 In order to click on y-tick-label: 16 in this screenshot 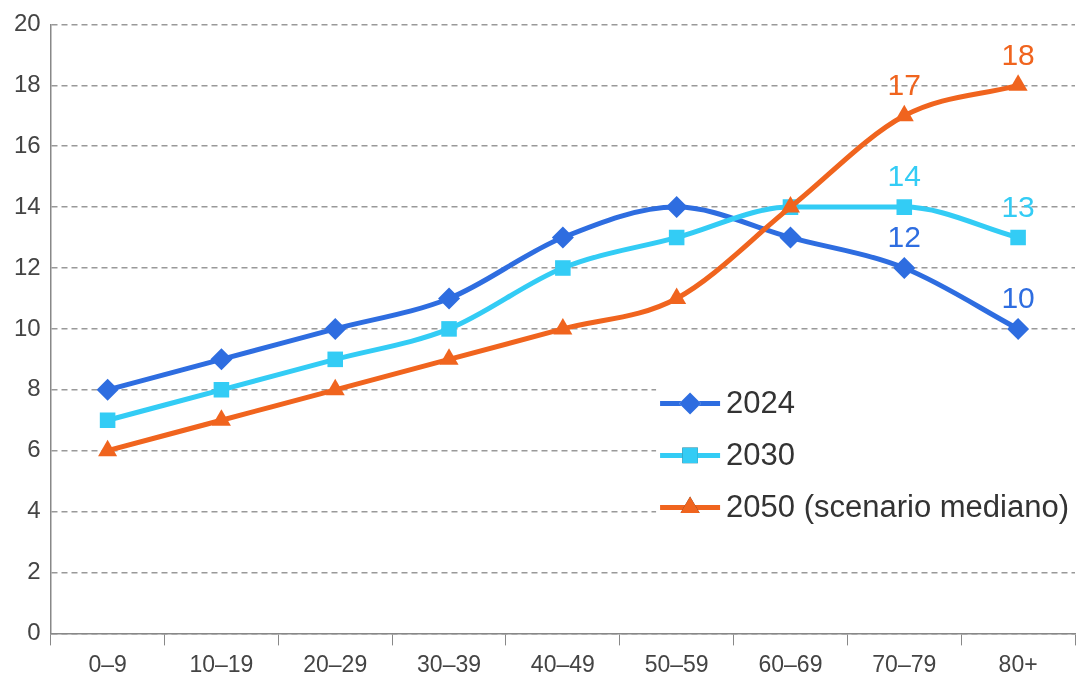, I will do `click(27, 144)`.